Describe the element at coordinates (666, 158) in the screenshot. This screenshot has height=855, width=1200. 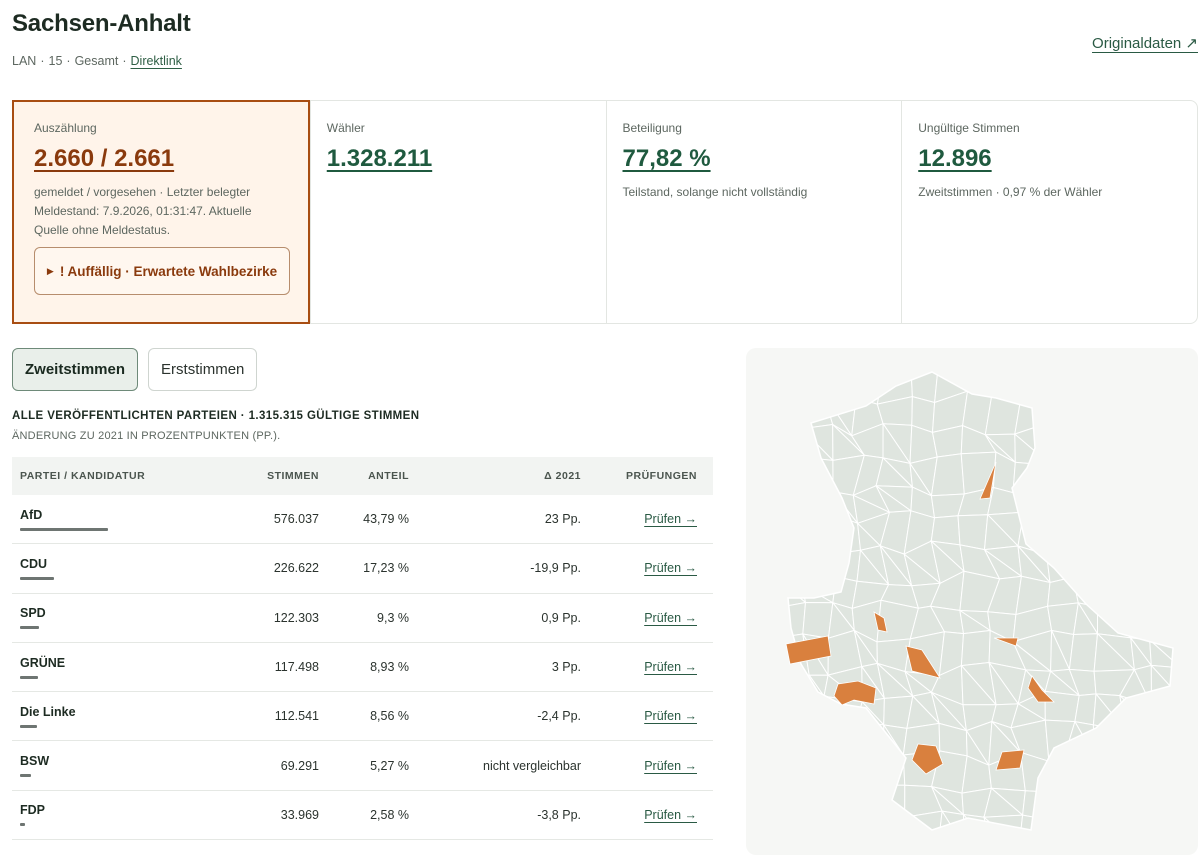
I see `stat-turnout-value: 77,82 %` at that location.